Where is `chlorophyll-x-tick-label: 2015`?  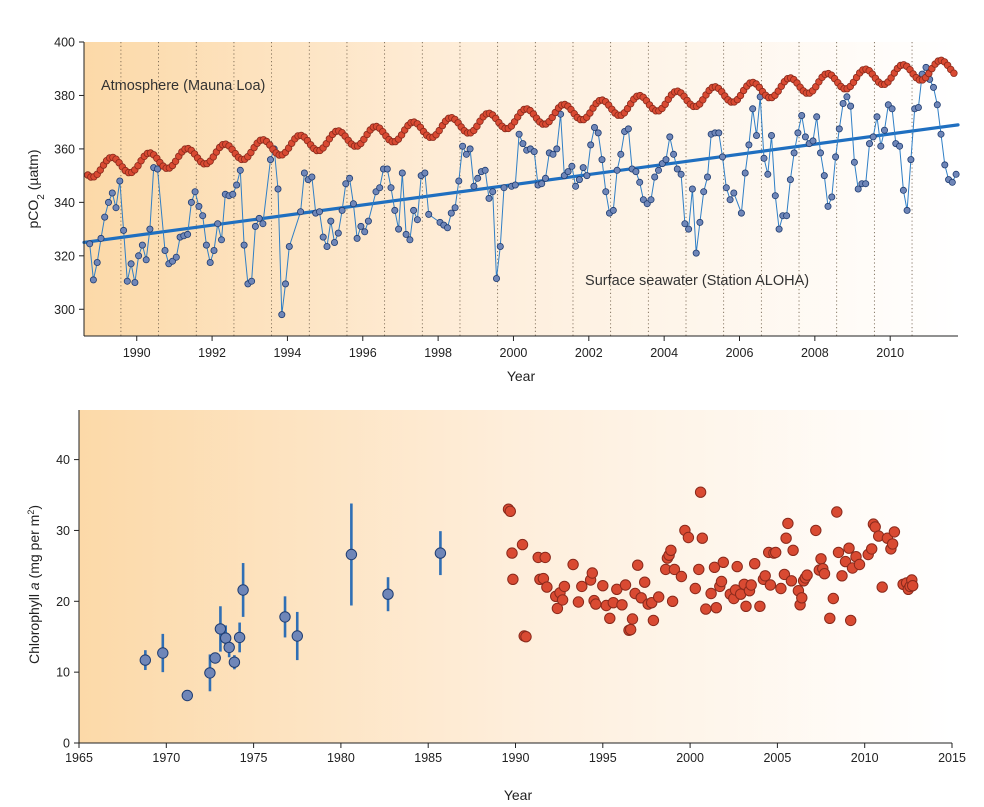 chlorophyll-x-tick-label: 2015 is located at coordinates (952, 758).